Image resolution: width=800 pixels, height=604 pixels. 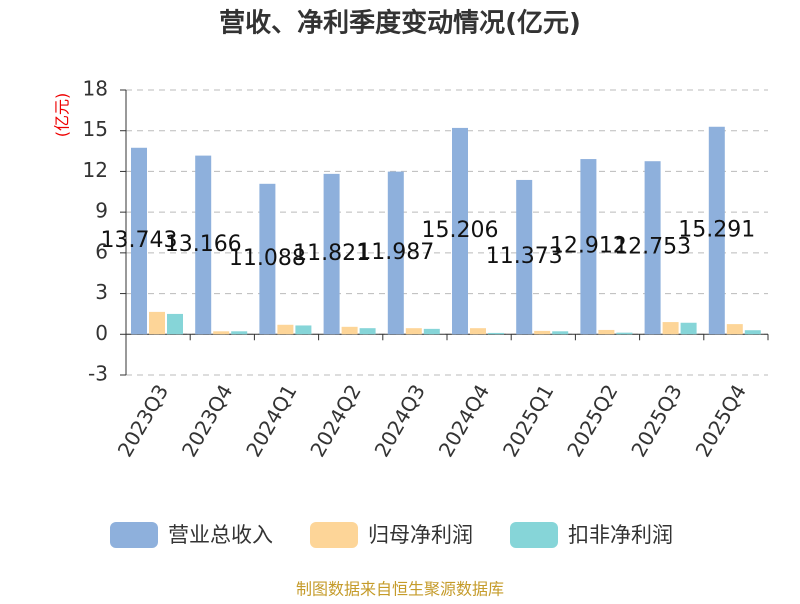 What do you see at coordinates (400, 589) in the screenshot?
I see `source-note: 制图数据来自恒生聚源数据库` at bounding box center [400, 589].